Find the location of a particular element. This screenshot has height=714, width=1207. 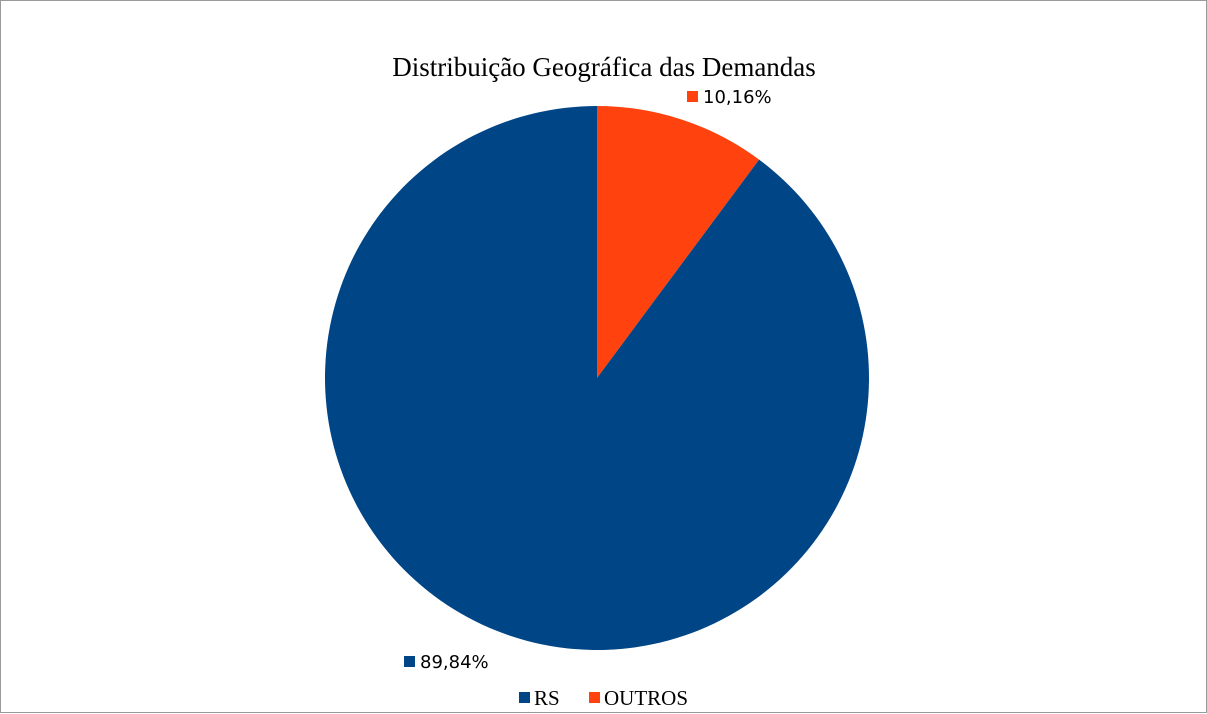

data-label-rs: 89,84% is located at coordinates (454, 662).